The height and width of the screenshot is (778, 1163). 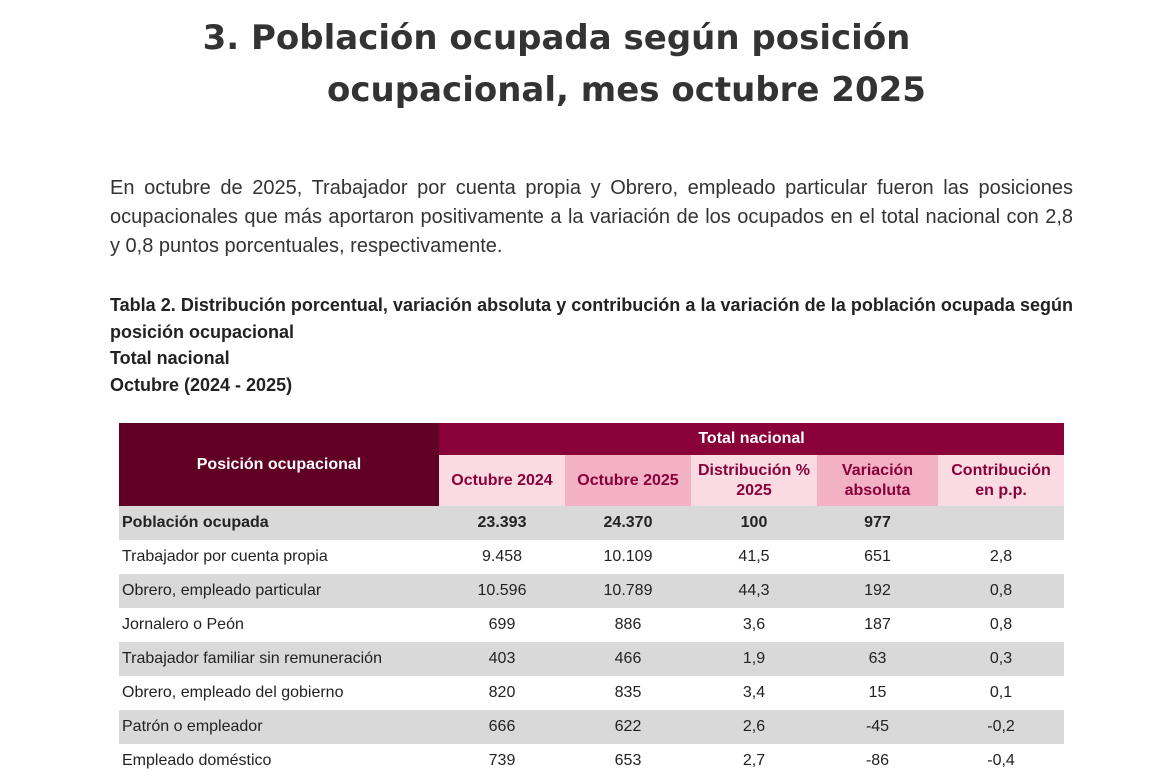 What do you see at coordinates (279, 523) in the screenshot?
I see `row-label: Población ocupada` at bounding box center [279, 523].